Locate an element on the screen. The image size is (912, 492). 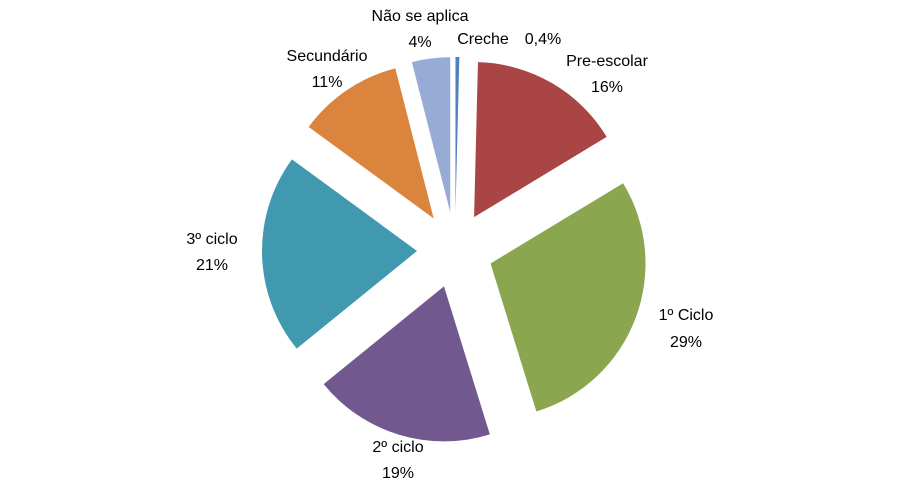
slice-label: 2º ciclo is located at coordinates (397, 447).